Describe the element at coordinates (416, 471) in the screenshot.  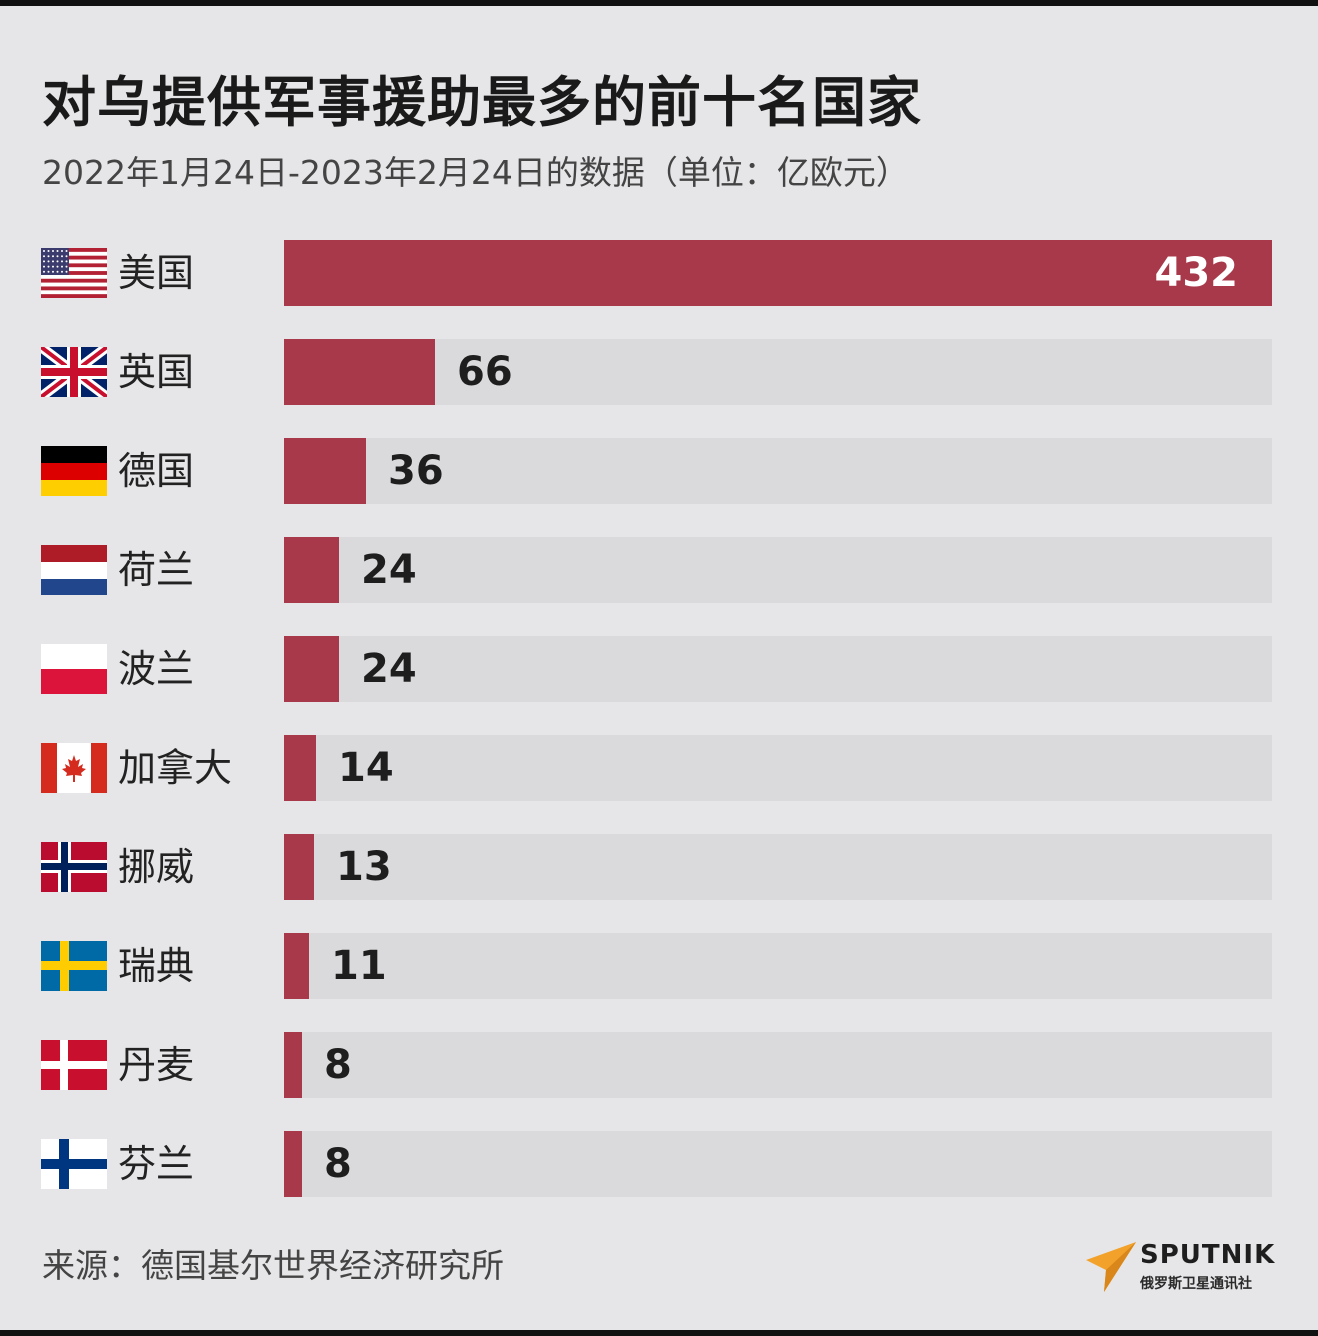
I see `value-label: 36` at that location.